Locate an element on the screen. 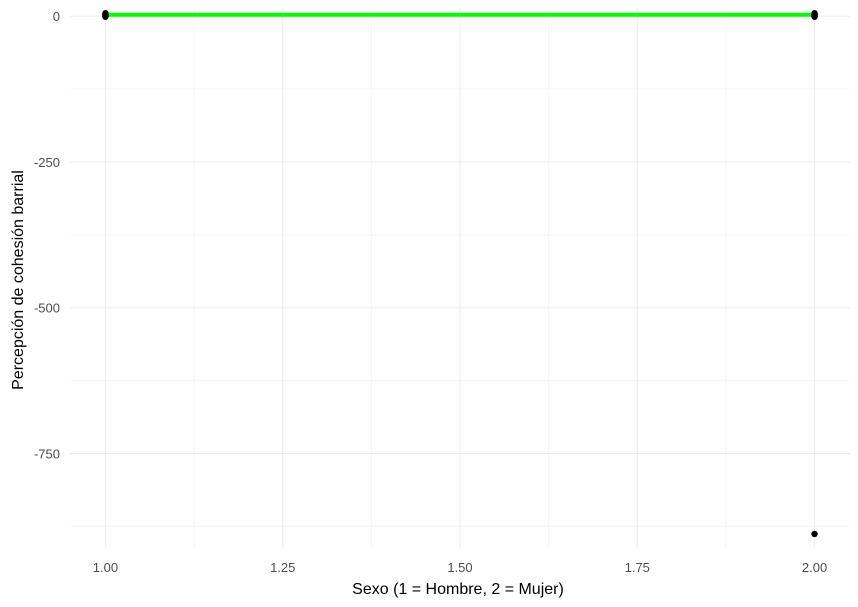  x-tick-label: 1.25 is located at coordinates (282, 567).